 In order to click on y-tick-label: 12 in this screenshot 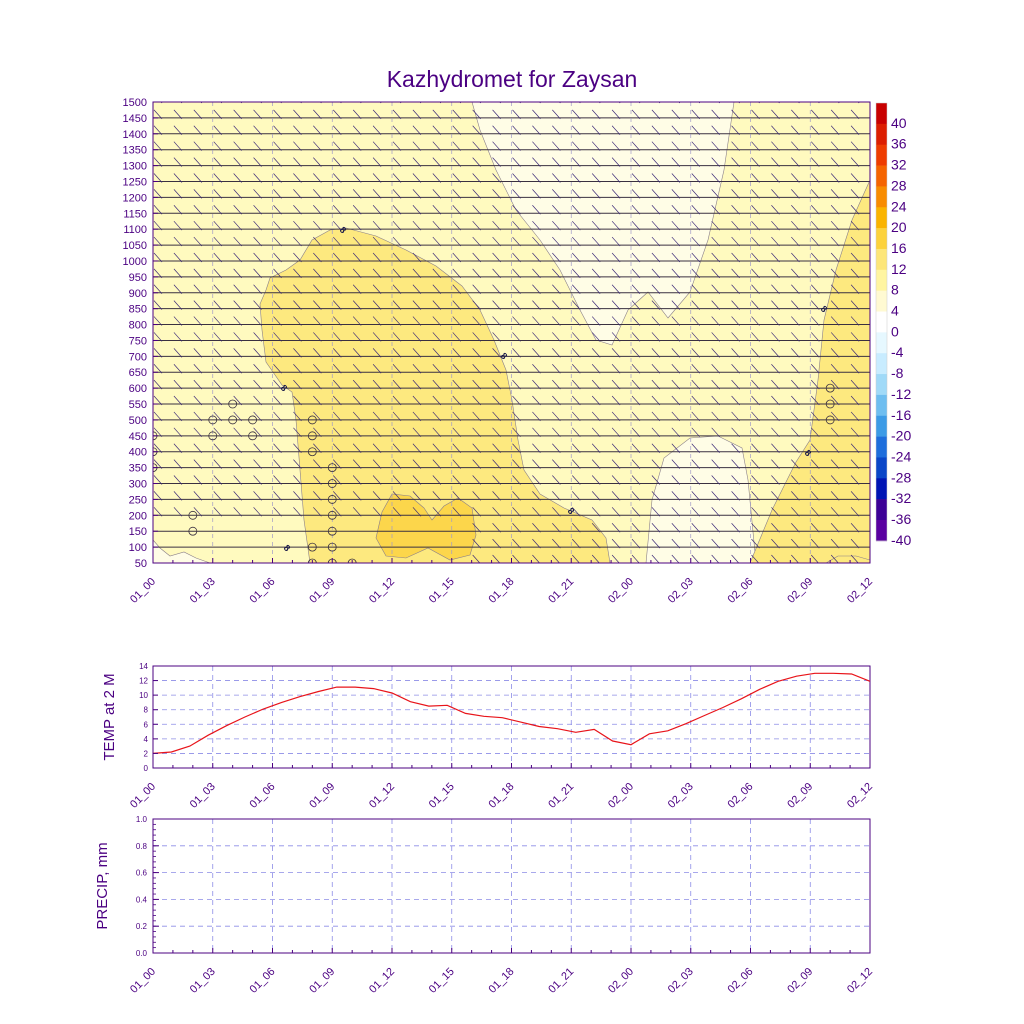, I will do `click(143, 681)`.